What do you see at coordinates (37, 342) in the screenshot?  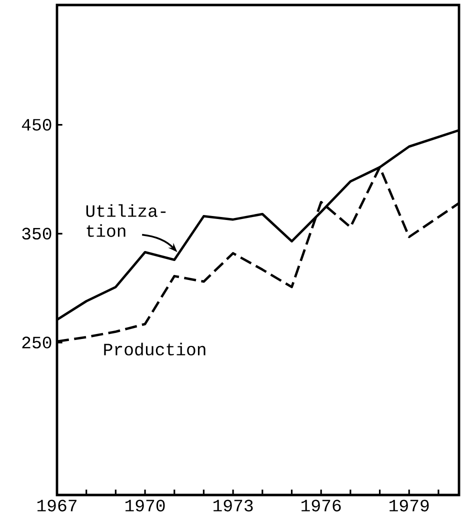 I see `y-tick-label: 250` at bounding box center [37, 342].